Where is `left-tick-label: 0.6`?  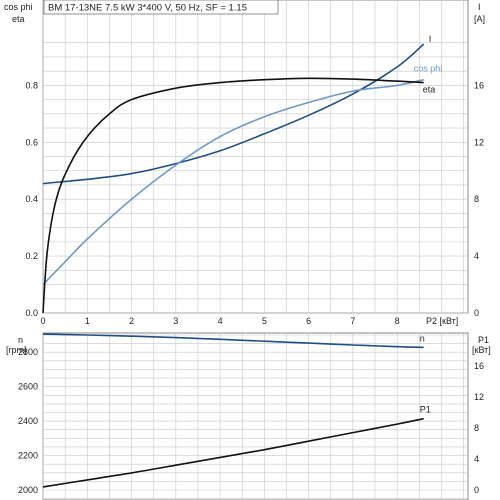 left-tick-label: 0.6 is located at coordinates (31, 142).